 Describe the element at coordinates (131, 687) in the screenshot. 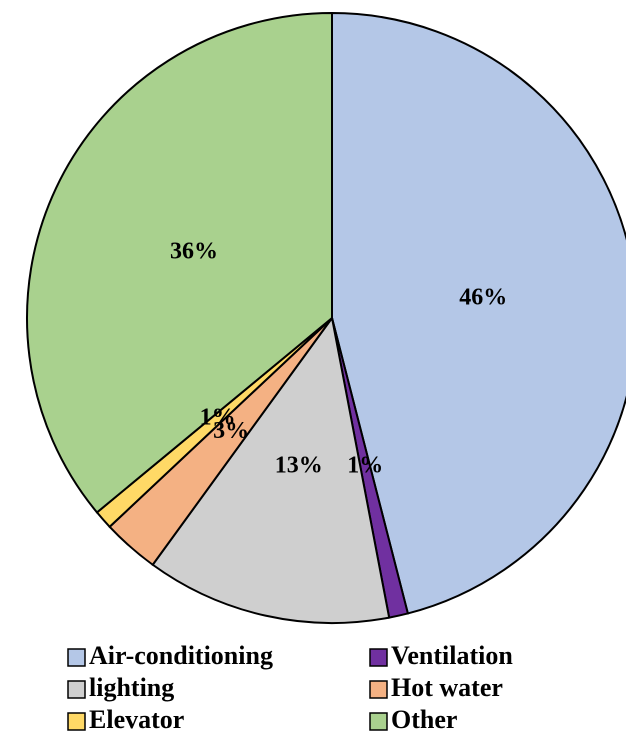

I see `legend-label: lighting` at that location.